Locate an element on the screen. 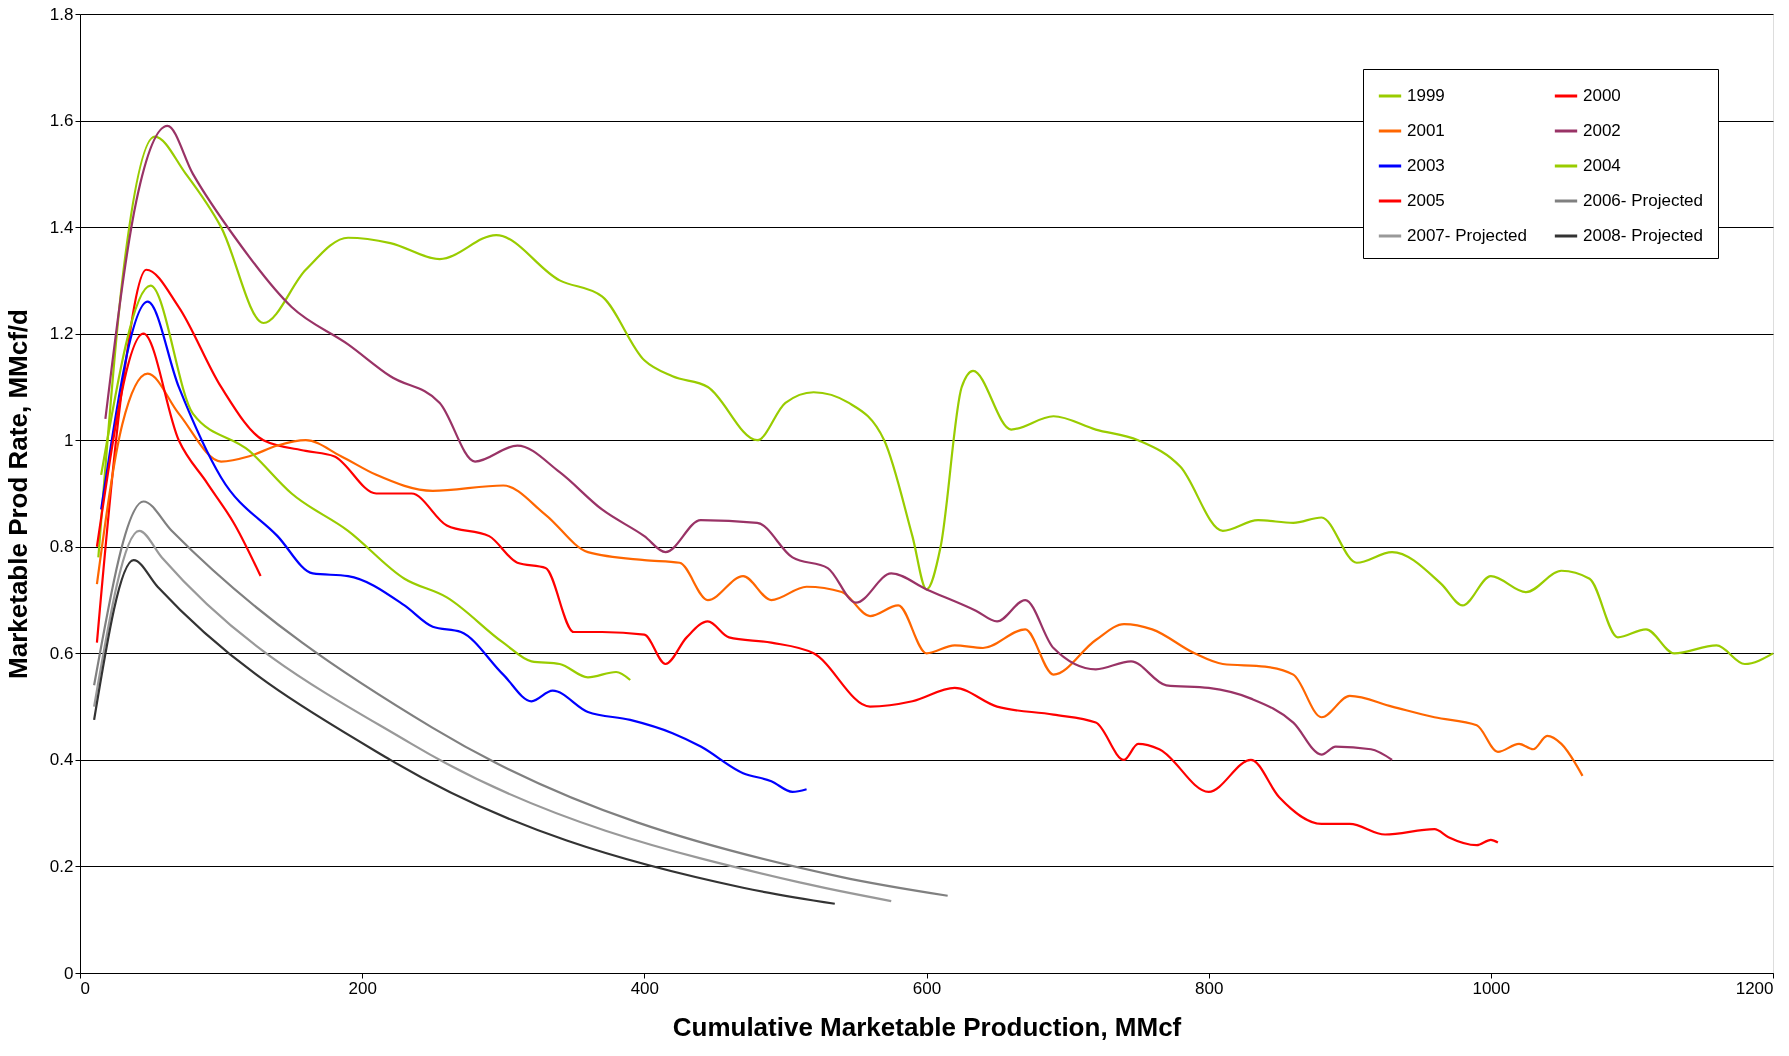  legend-label: 2004 is located at coordinates (1602, 165).